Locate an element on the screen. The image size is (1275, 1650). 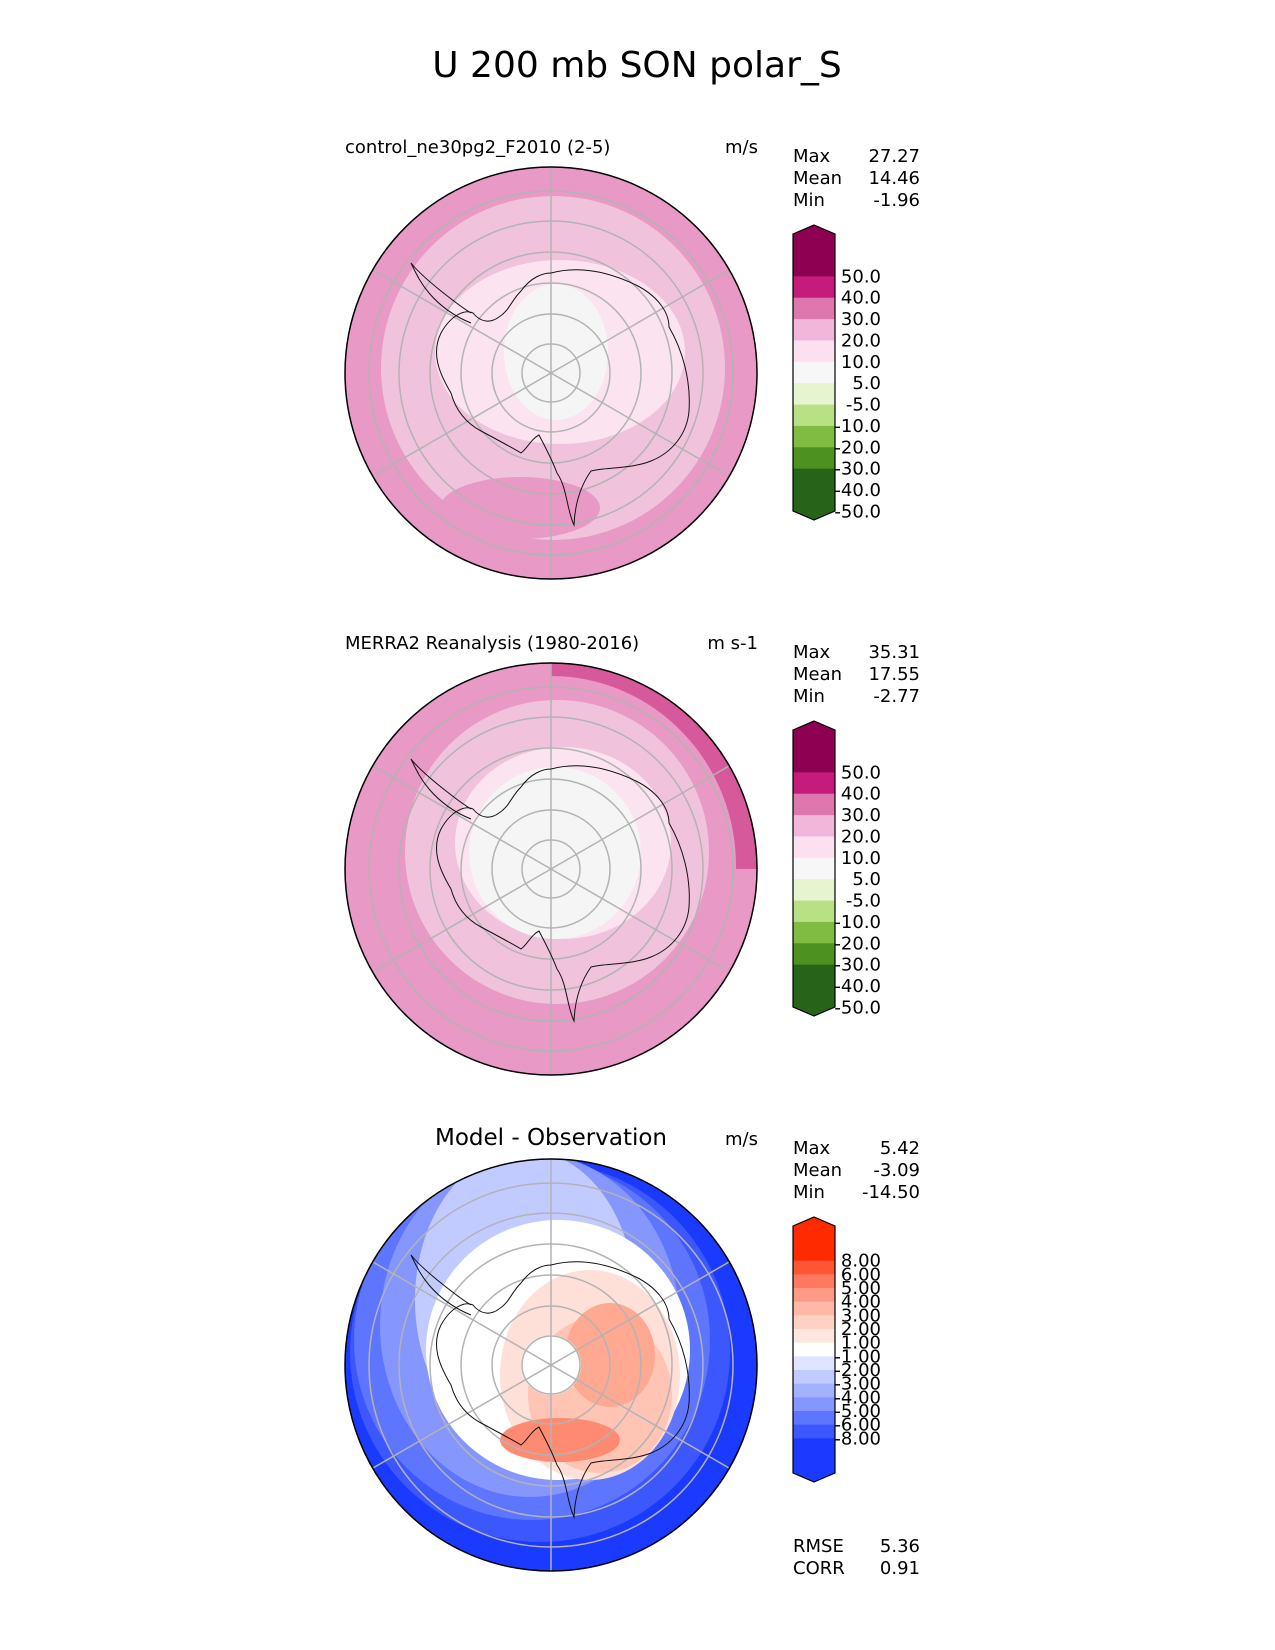
panel-model-grid is located at coordinates (551, 373).